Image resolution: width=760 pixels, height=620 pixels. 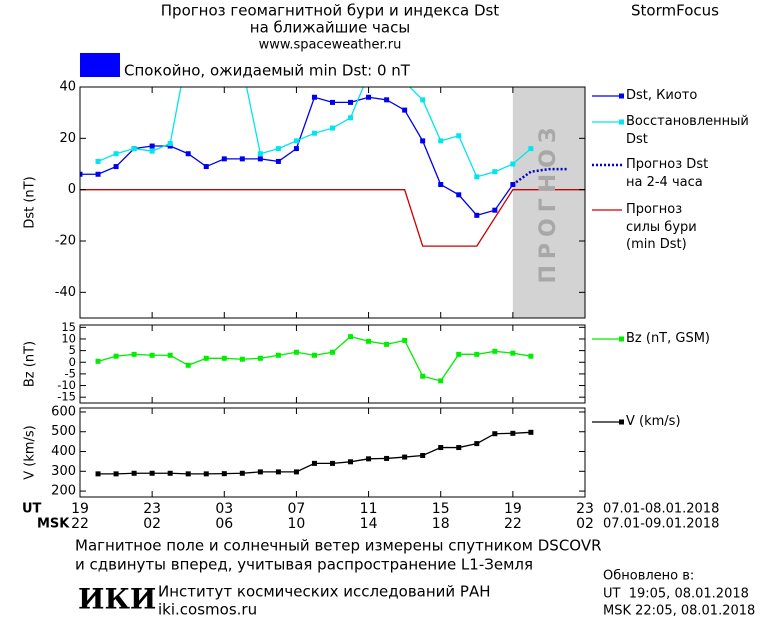 I want to click on legend-entry: Восстановленный Dst, so click(x=687, y=130).